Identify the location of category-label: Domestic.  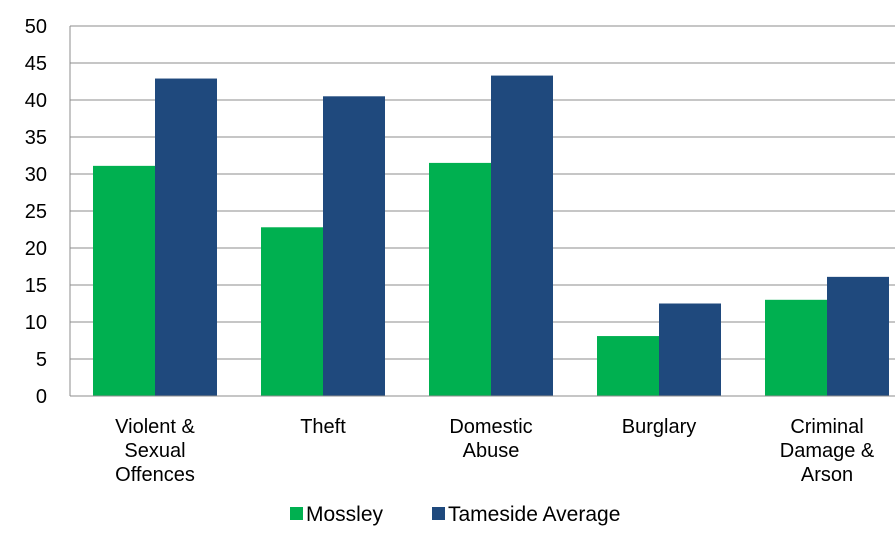
(490, 427).